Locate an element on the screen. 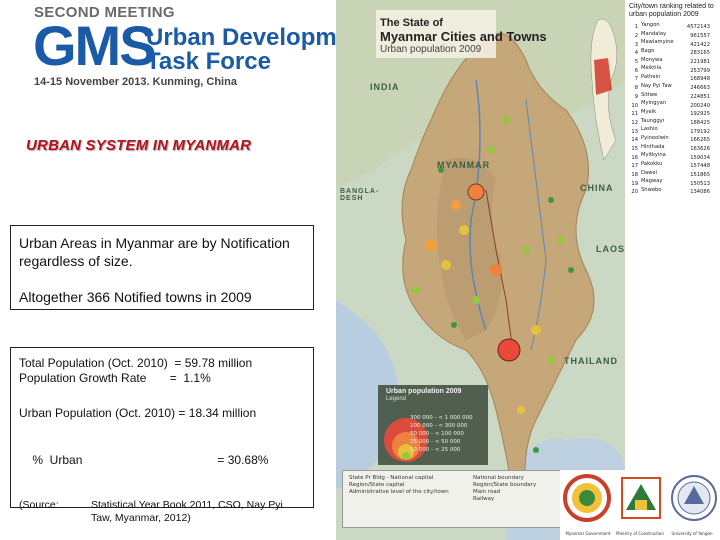 The width and height of the screenshot is (720, 540). ranking-rank: 20 is located at coordinates (634, 192).